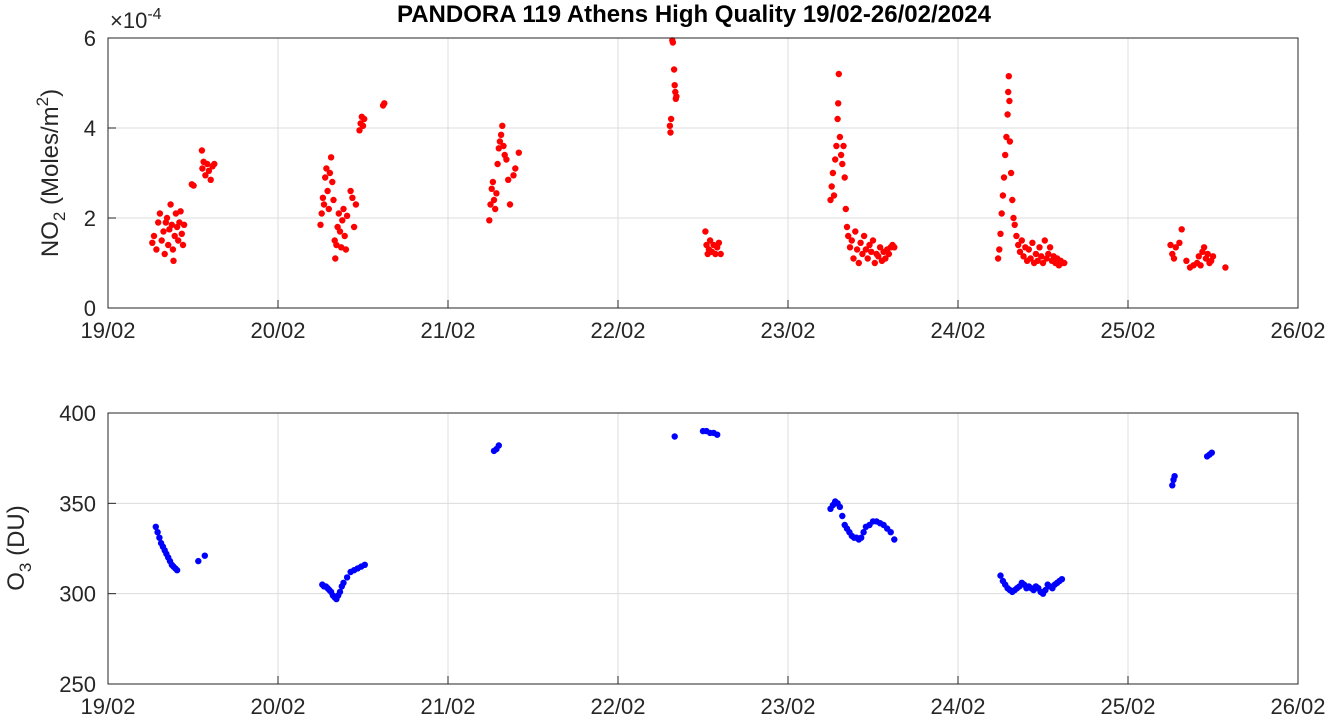 This screenshot has width=1333, height=723. What do you see at coordinates (277, 330) in the screenshot?
I see `no2-x-tick-label: 20/02` at bounding box center [277, 330].